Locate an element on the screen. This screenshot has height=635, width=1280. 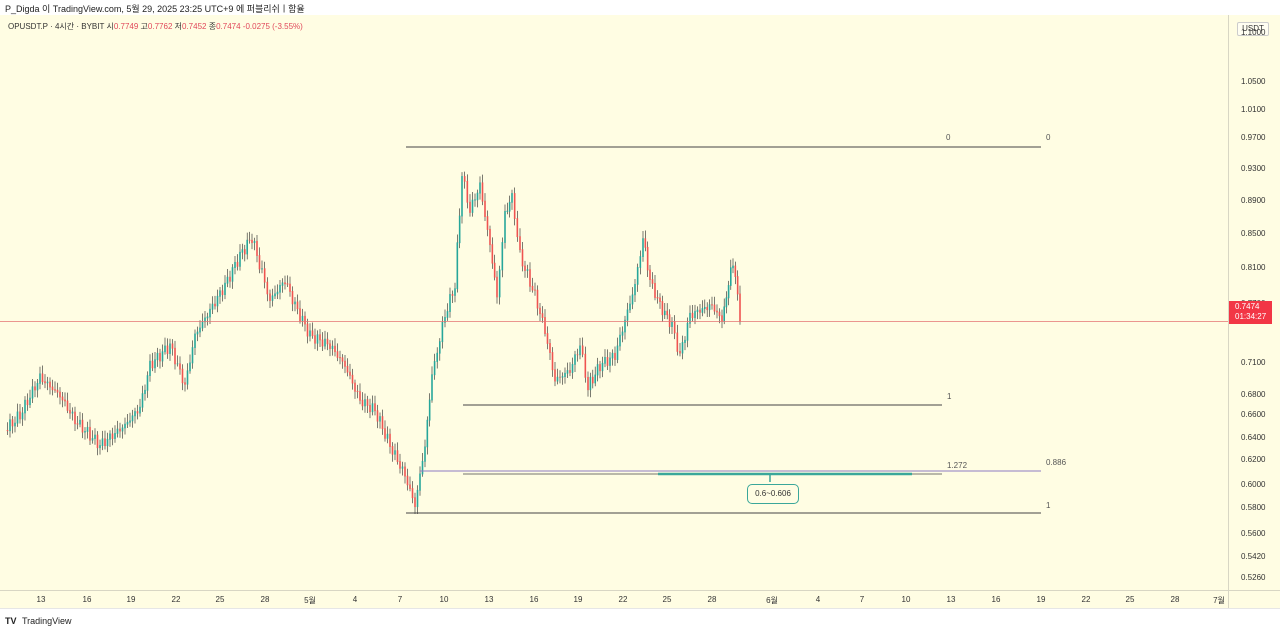
price-tick: 0.6600 is located at coordinates (1253, 414).